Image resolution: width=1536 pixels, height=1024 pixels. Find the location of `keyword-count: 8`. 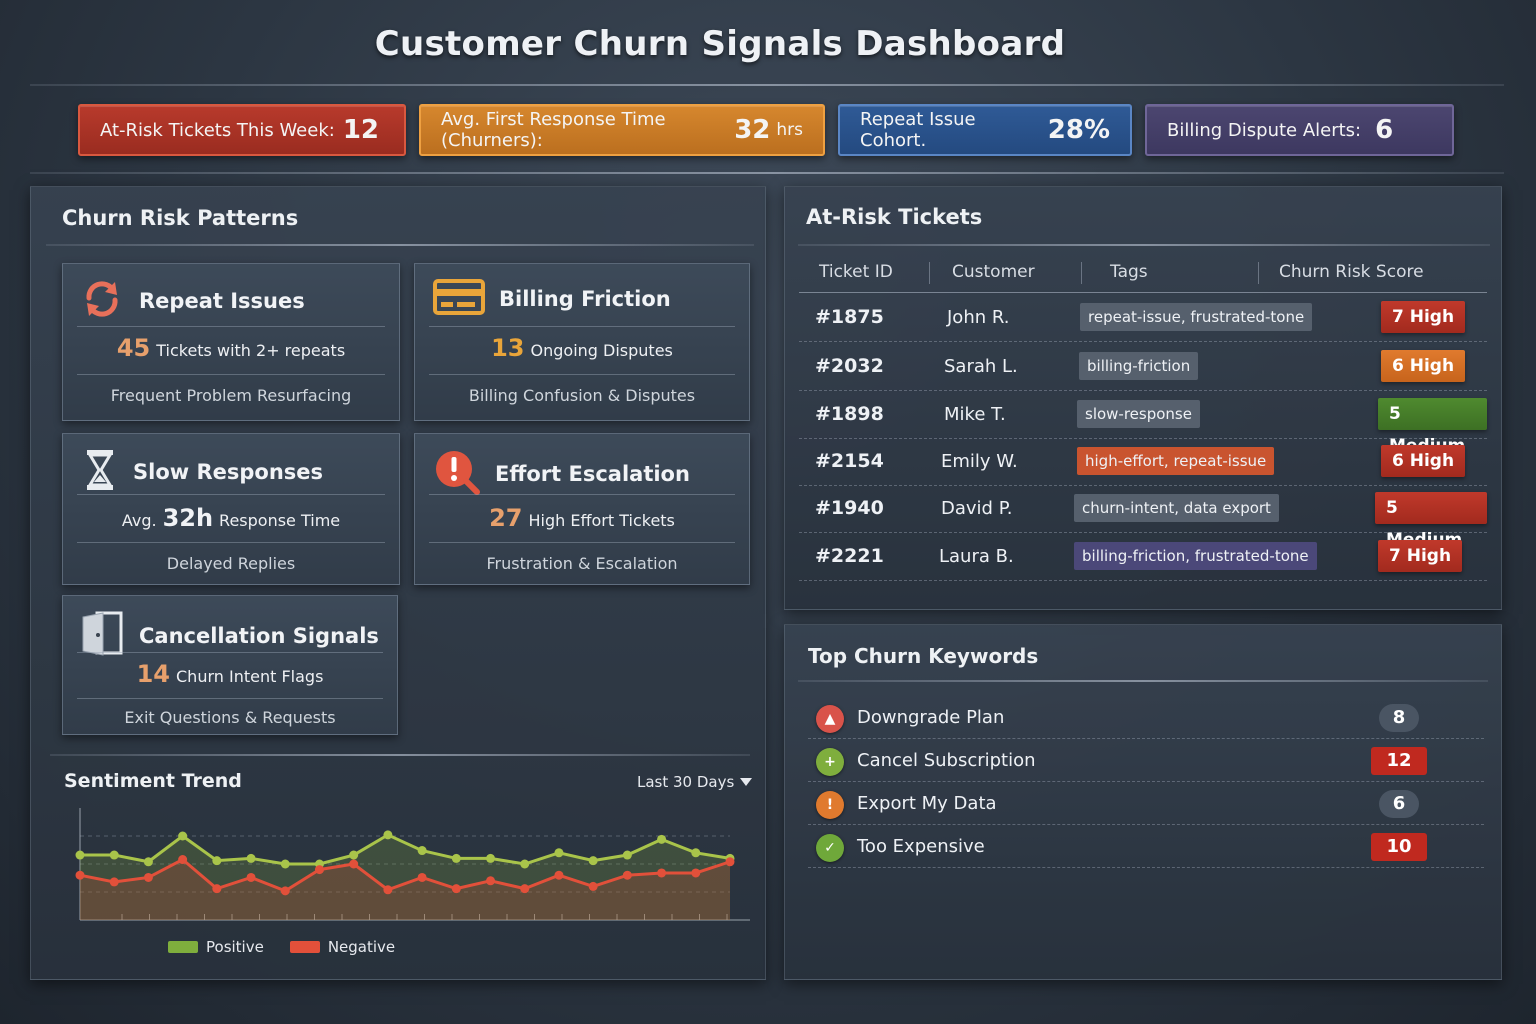

keyword-count: 8 is located at coordinates (1399, 718).